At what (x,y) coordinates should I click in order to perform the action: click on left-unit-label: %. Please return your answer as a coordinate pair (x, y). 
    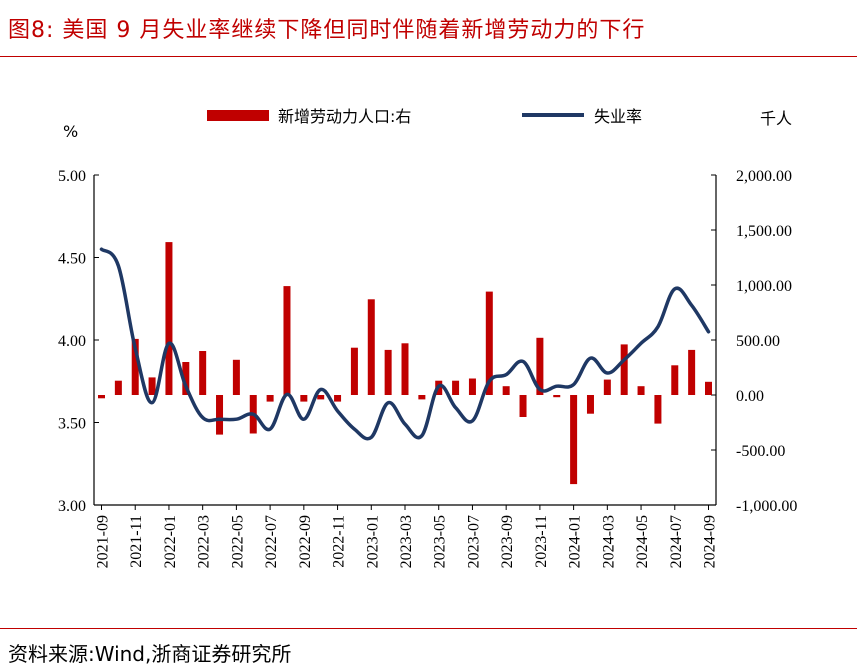
    Looking at the image, I should click on (70, 131).